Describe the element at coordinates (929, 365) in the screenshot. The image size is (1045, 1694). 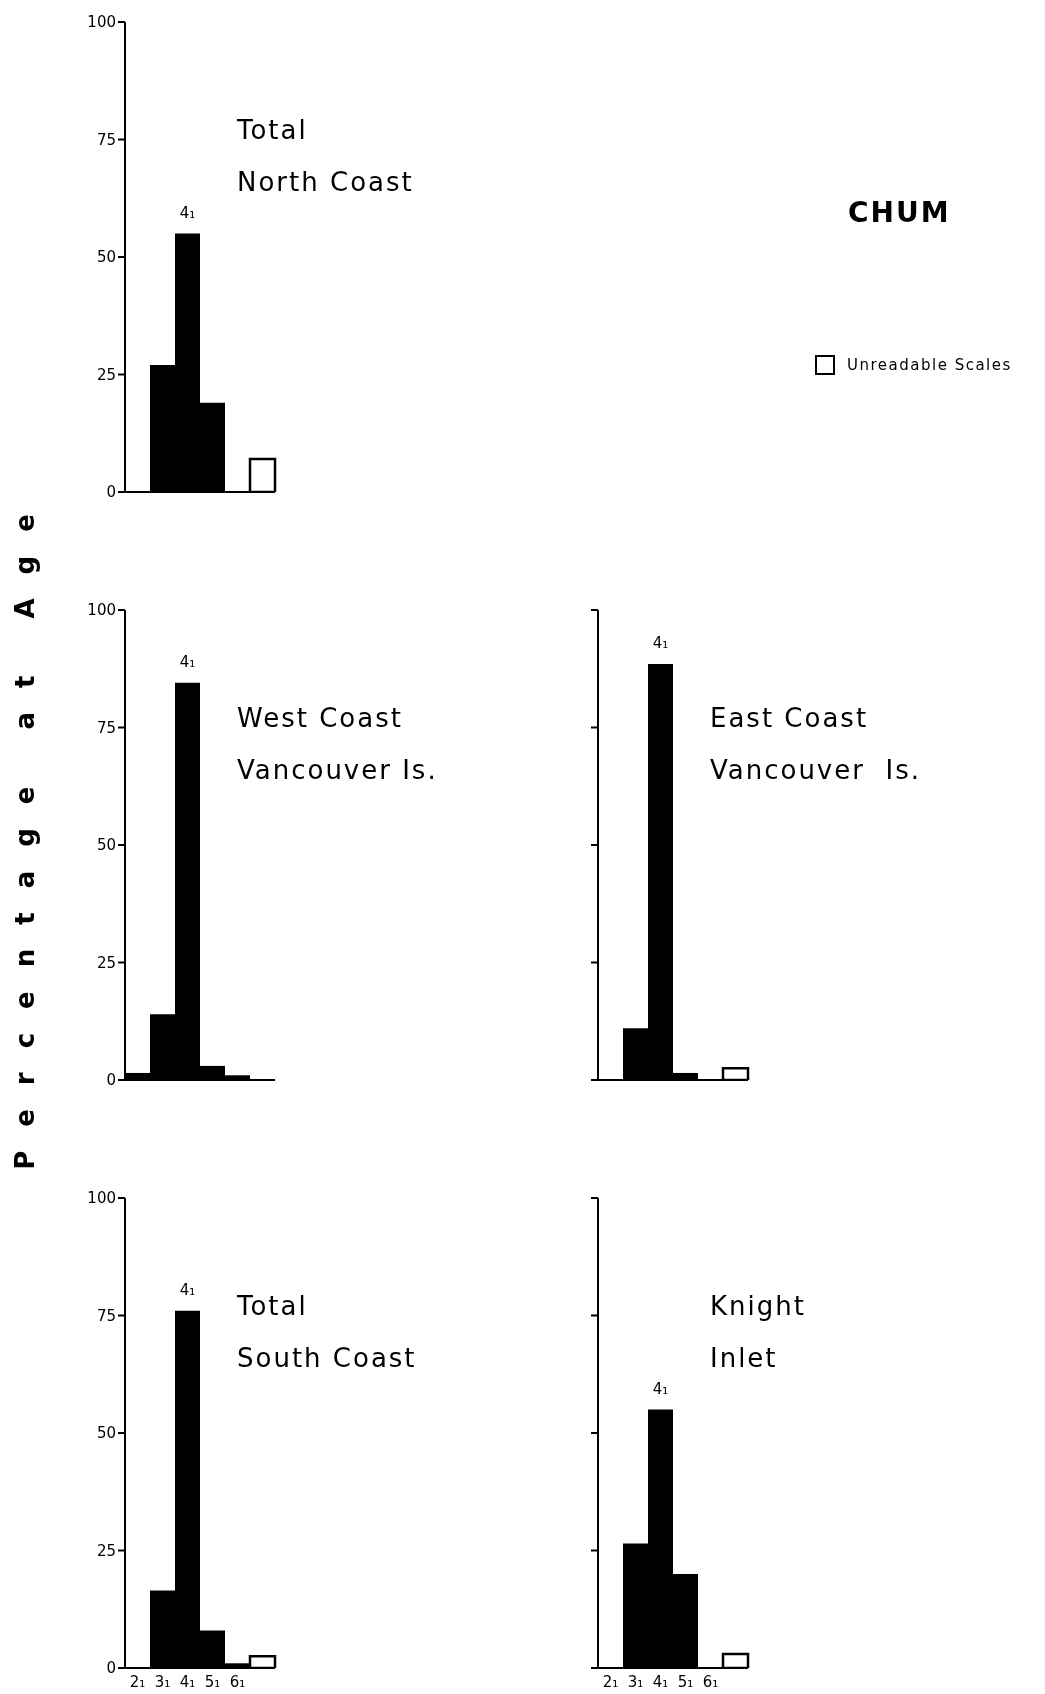
I see `legend-label: Unreadable Scales` at that location.